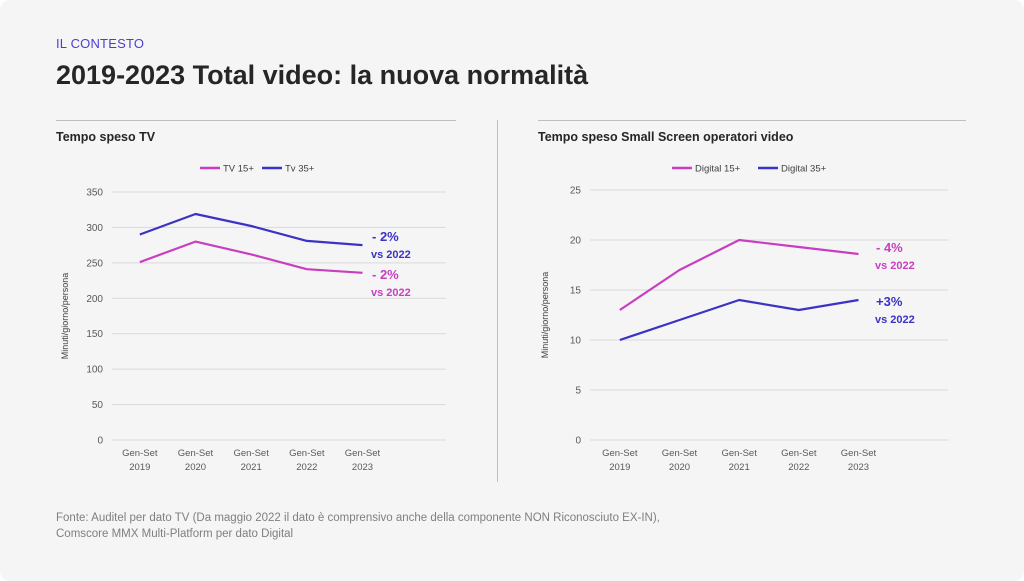  I want to click on digital-annotation-value: +3%, so click(889, 301).